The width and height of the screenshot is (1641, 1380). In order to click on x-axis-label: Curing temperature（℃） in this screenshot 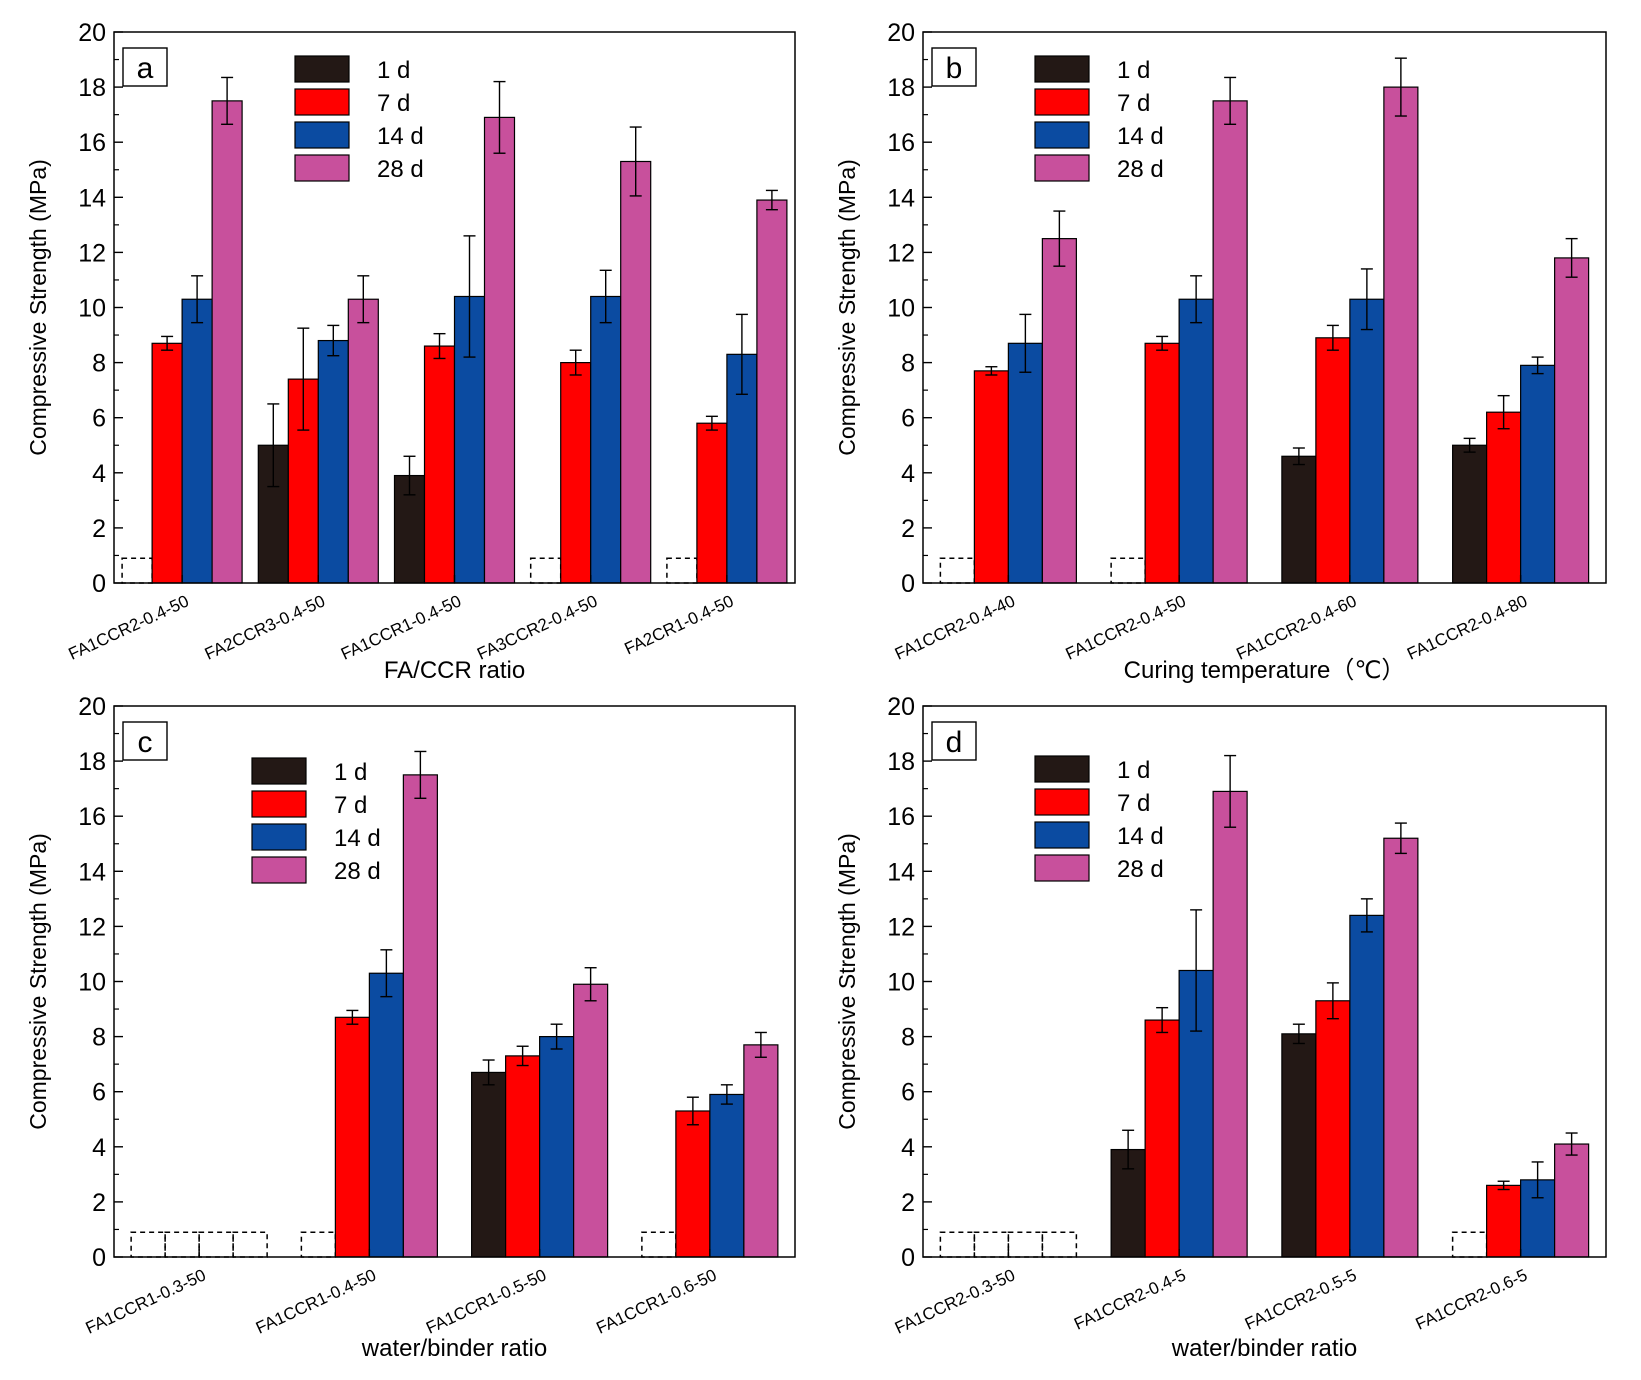, I will do `click(1265, 670)`.